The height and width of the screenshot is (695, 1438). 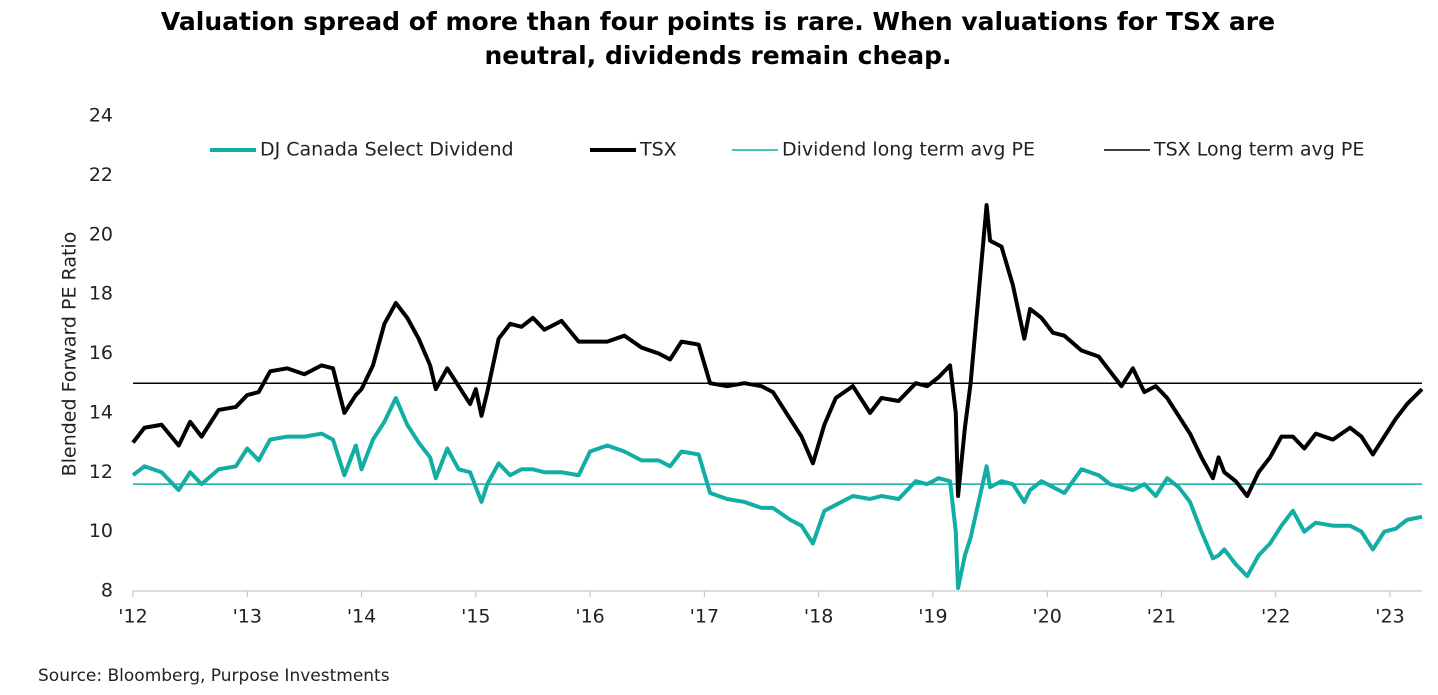 What do you see at coordinates (70, 354) in the screenshot?
I see `y-axis-label: Blended Forward PE Ratio` at bounding box center [70, 354].